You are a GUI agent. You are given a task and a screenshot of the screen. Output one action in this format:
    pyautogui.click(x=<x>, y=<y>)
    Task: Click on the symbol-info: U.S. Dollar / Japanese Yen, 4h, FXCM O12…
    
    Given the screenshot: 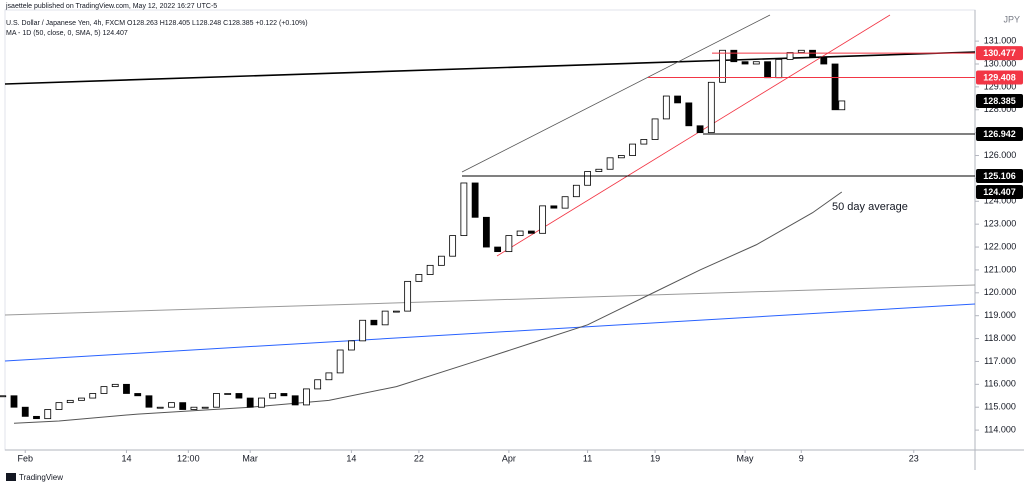 What is the action you would take?
    pyautogui.click(x=157, y=23)
    